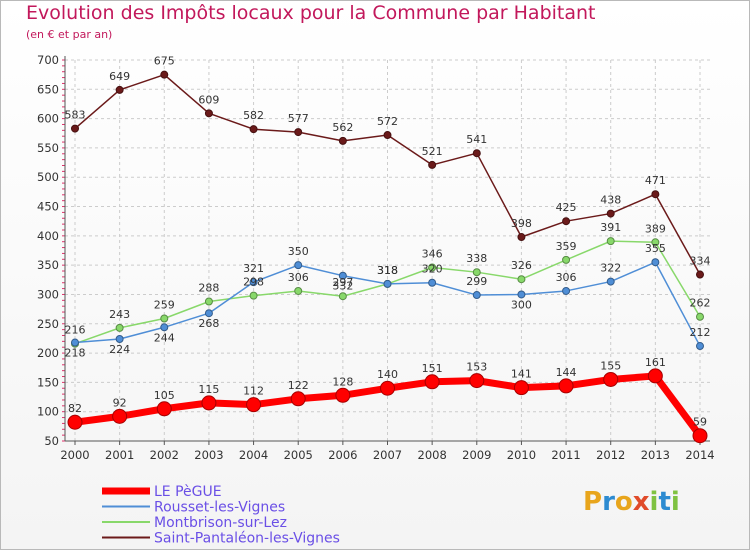  What do you see at coordinates (120, 402) in the screenshot?
I see `data-label: 92` at bounding box center [120, 402].